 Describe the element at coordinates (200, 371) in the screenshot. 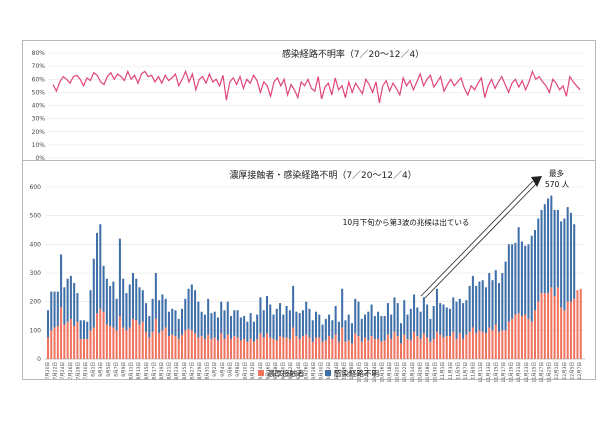

I see `x-tick-label: 8月29日` at that location.